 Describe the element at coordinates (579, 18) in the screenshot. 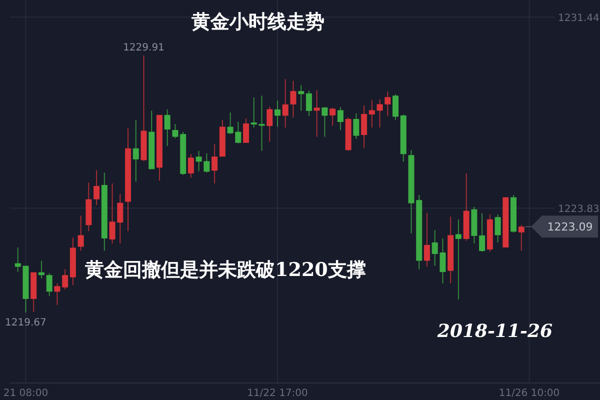

I see `y-tick-label: 1231.44` at that location.